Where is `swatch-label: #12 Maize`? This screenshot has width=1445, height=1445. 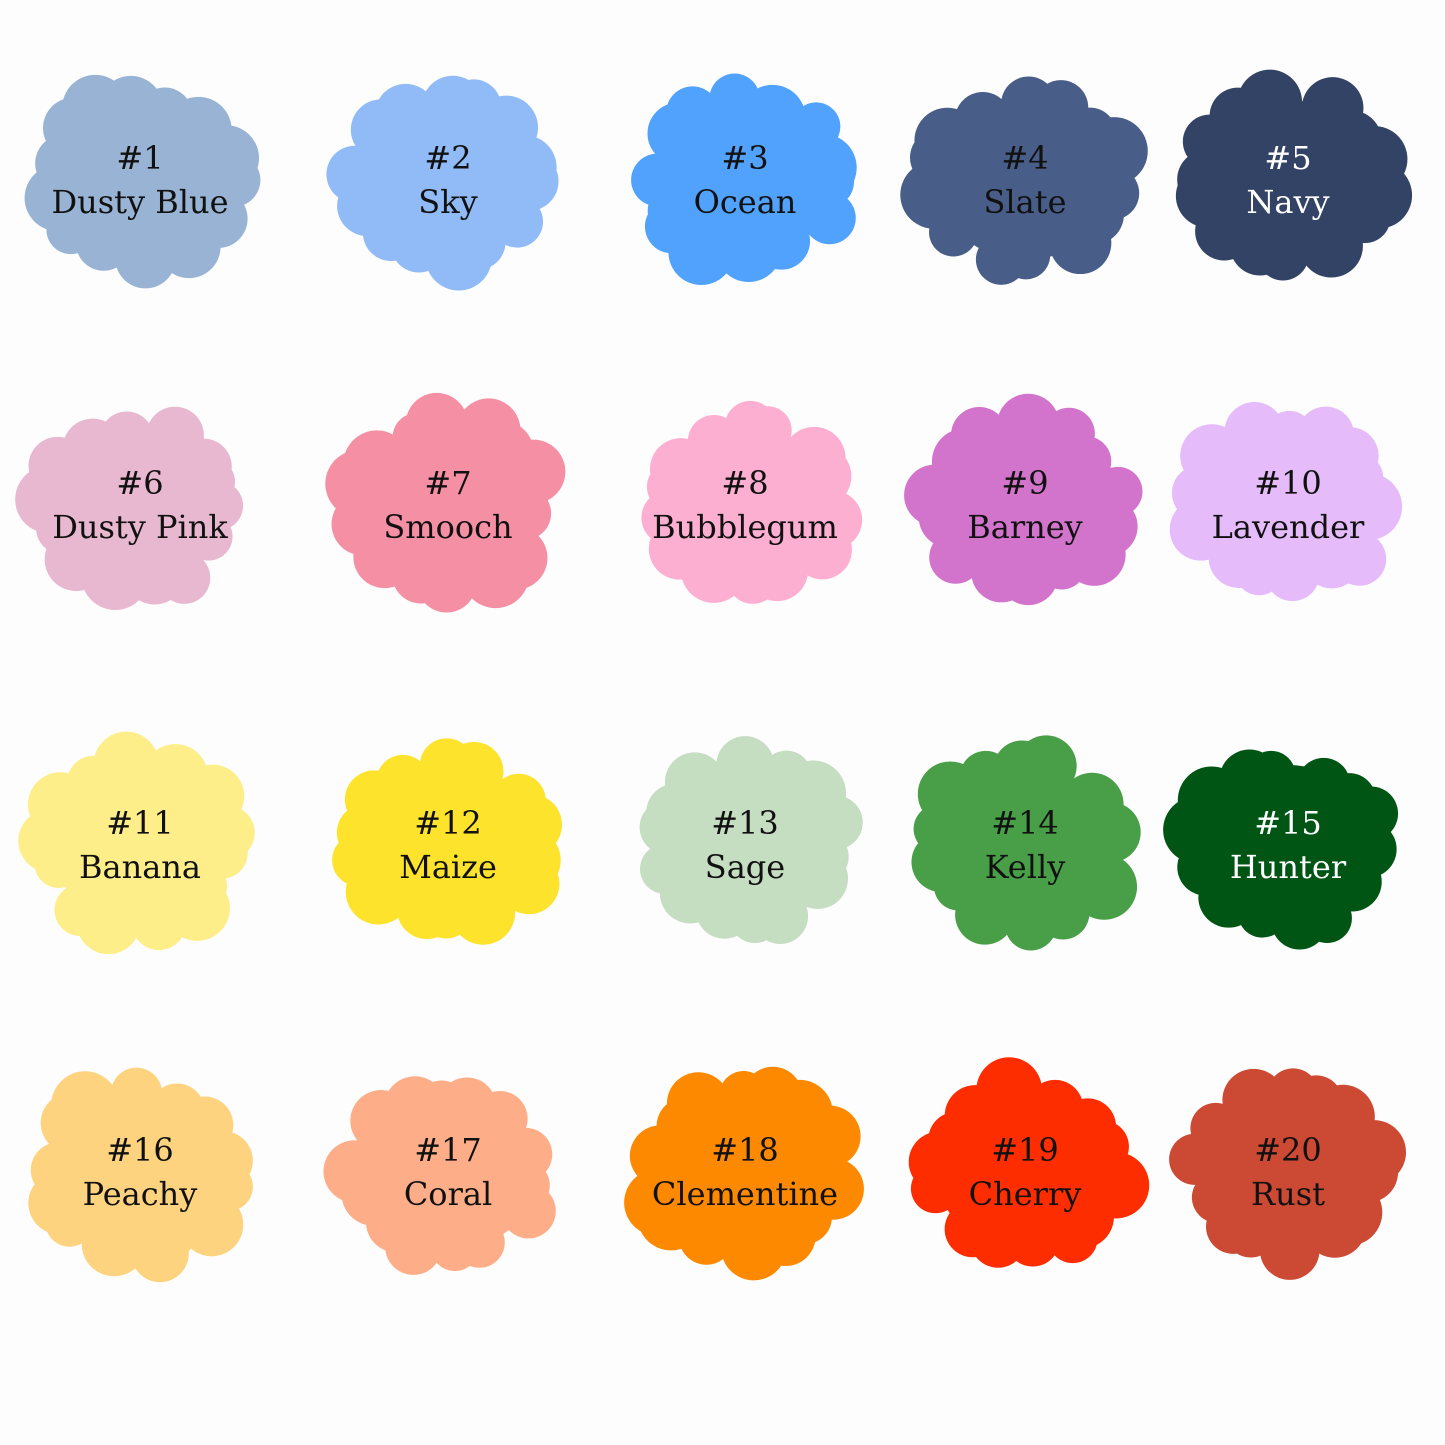 swatch-label: #12 Maize is located at coordinates (448, 845).